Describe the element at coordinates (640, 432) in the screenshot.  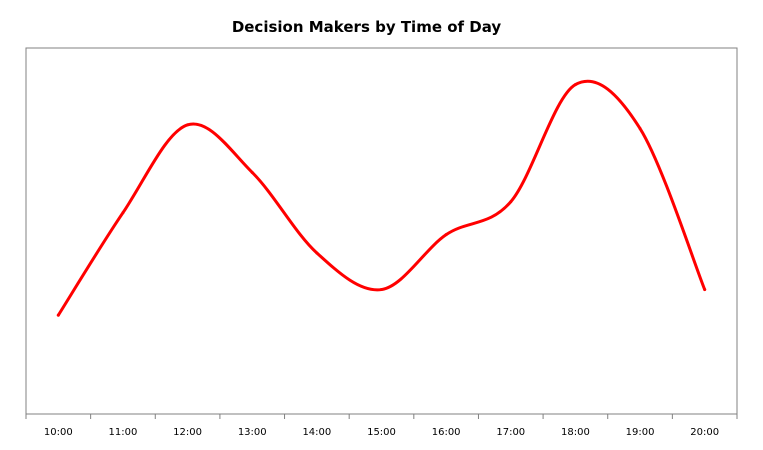
I see `x-tick-label: 19:00` at that location.